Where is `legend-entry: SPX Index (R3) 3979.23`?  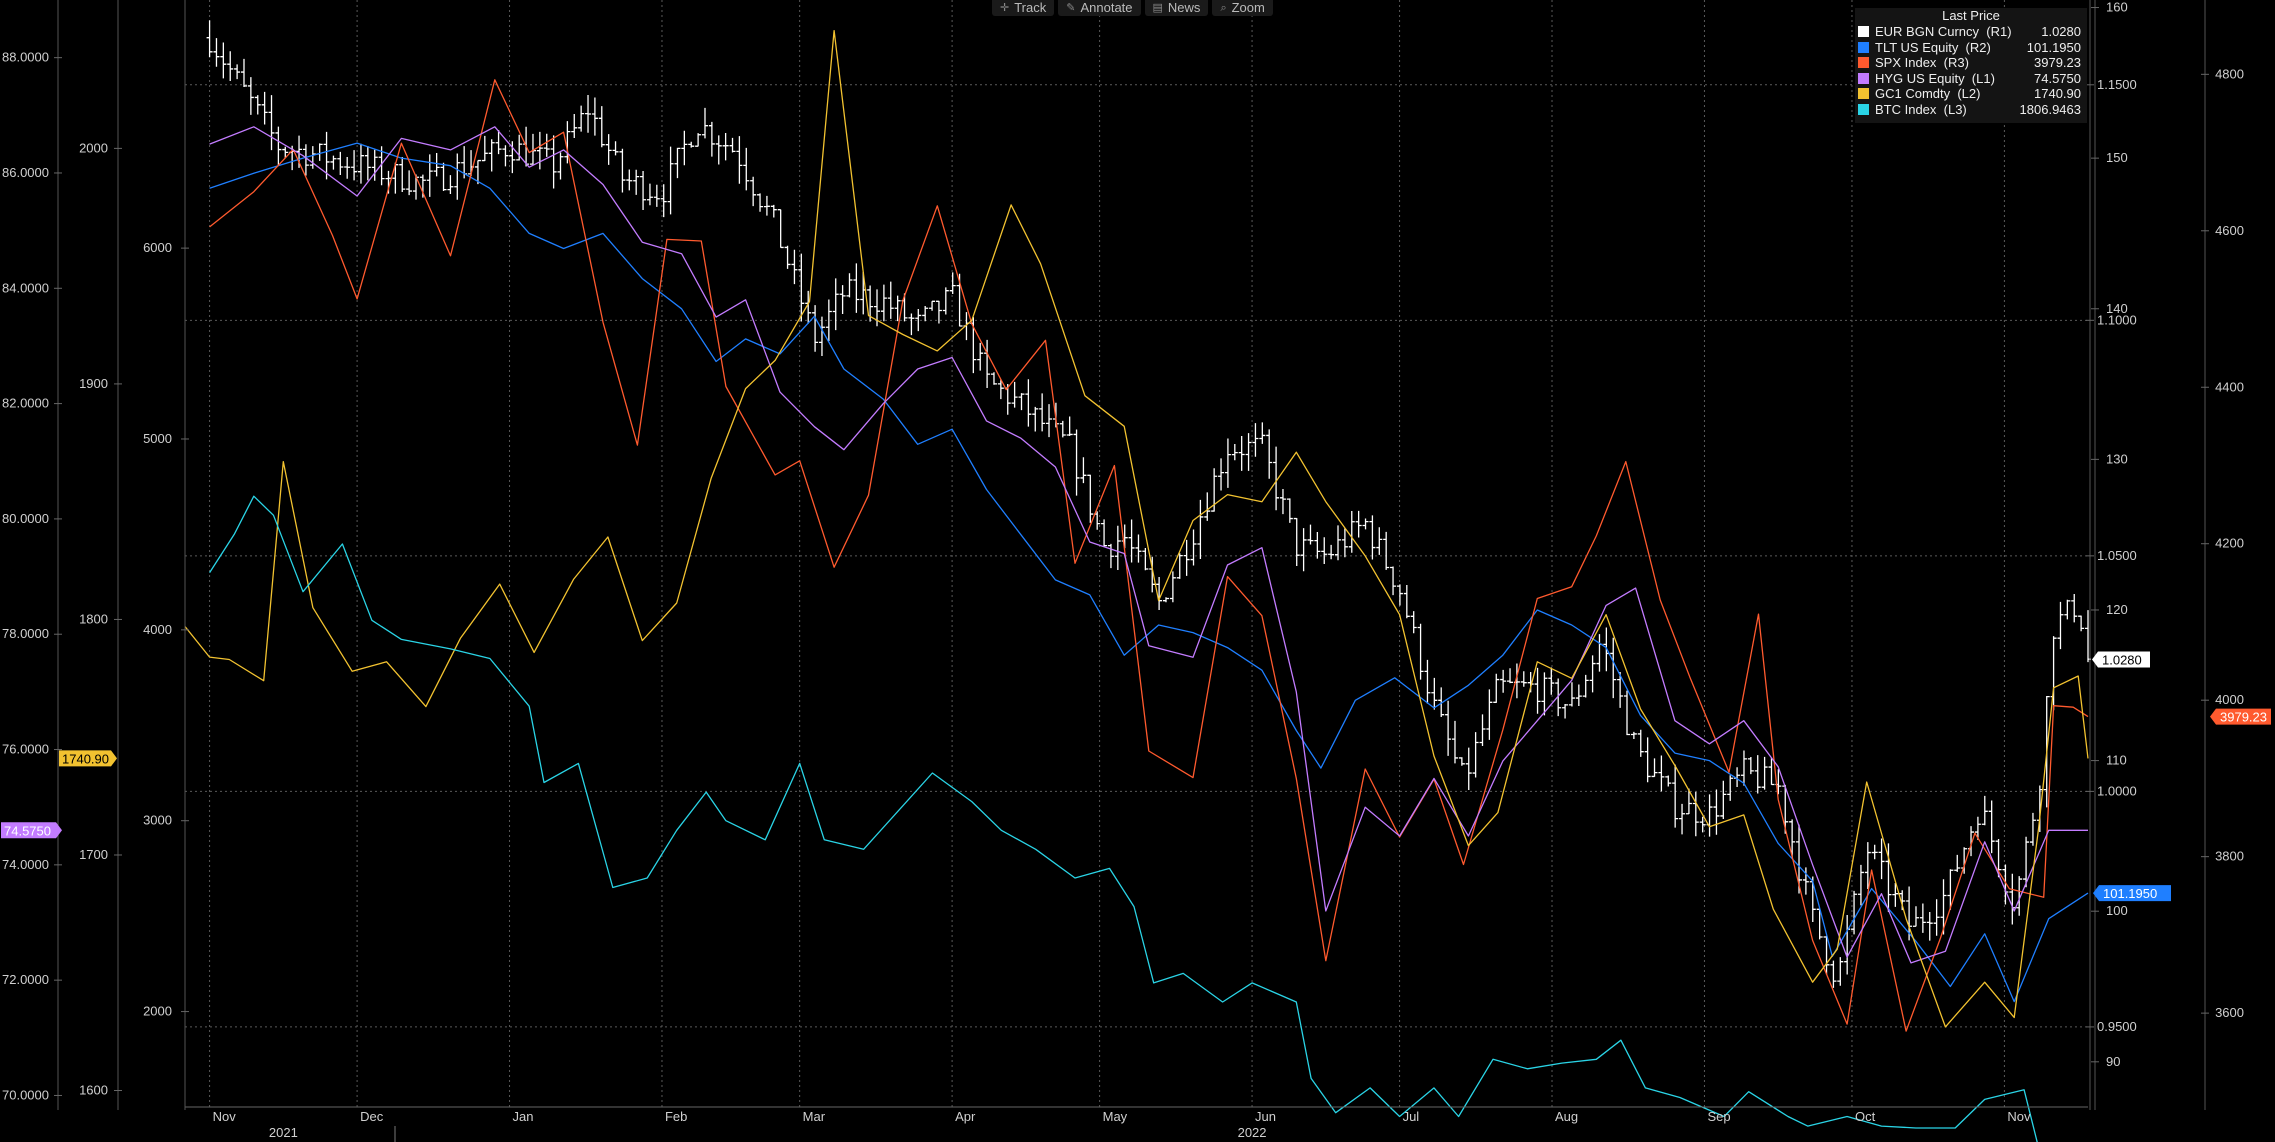 legend-entry: SPX Index (R3) 3979.23 is located at coordinates (1971, 63).